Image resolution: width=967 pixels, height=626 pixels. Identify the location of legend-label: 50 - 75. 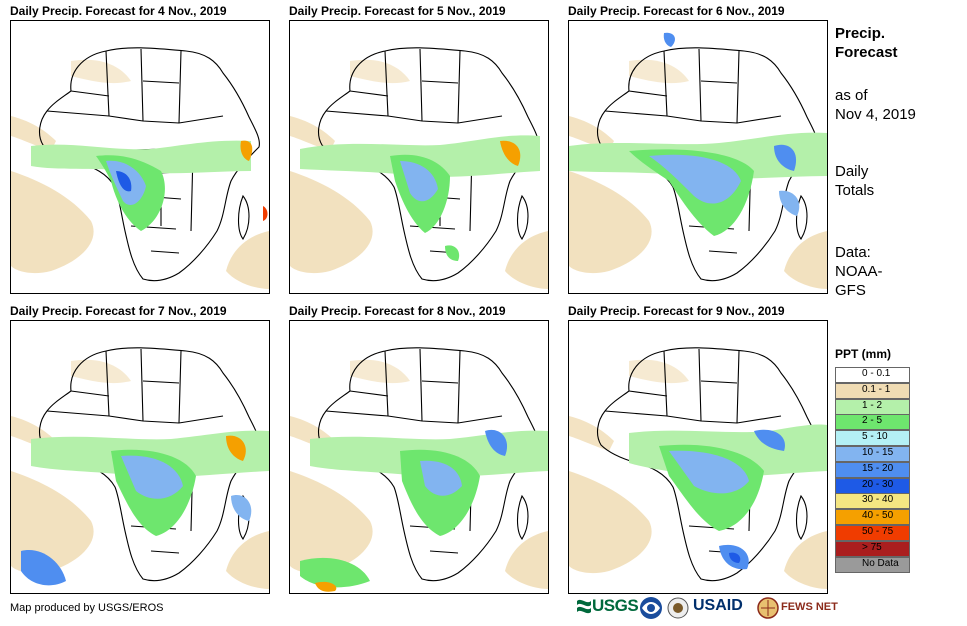
(878, 531).